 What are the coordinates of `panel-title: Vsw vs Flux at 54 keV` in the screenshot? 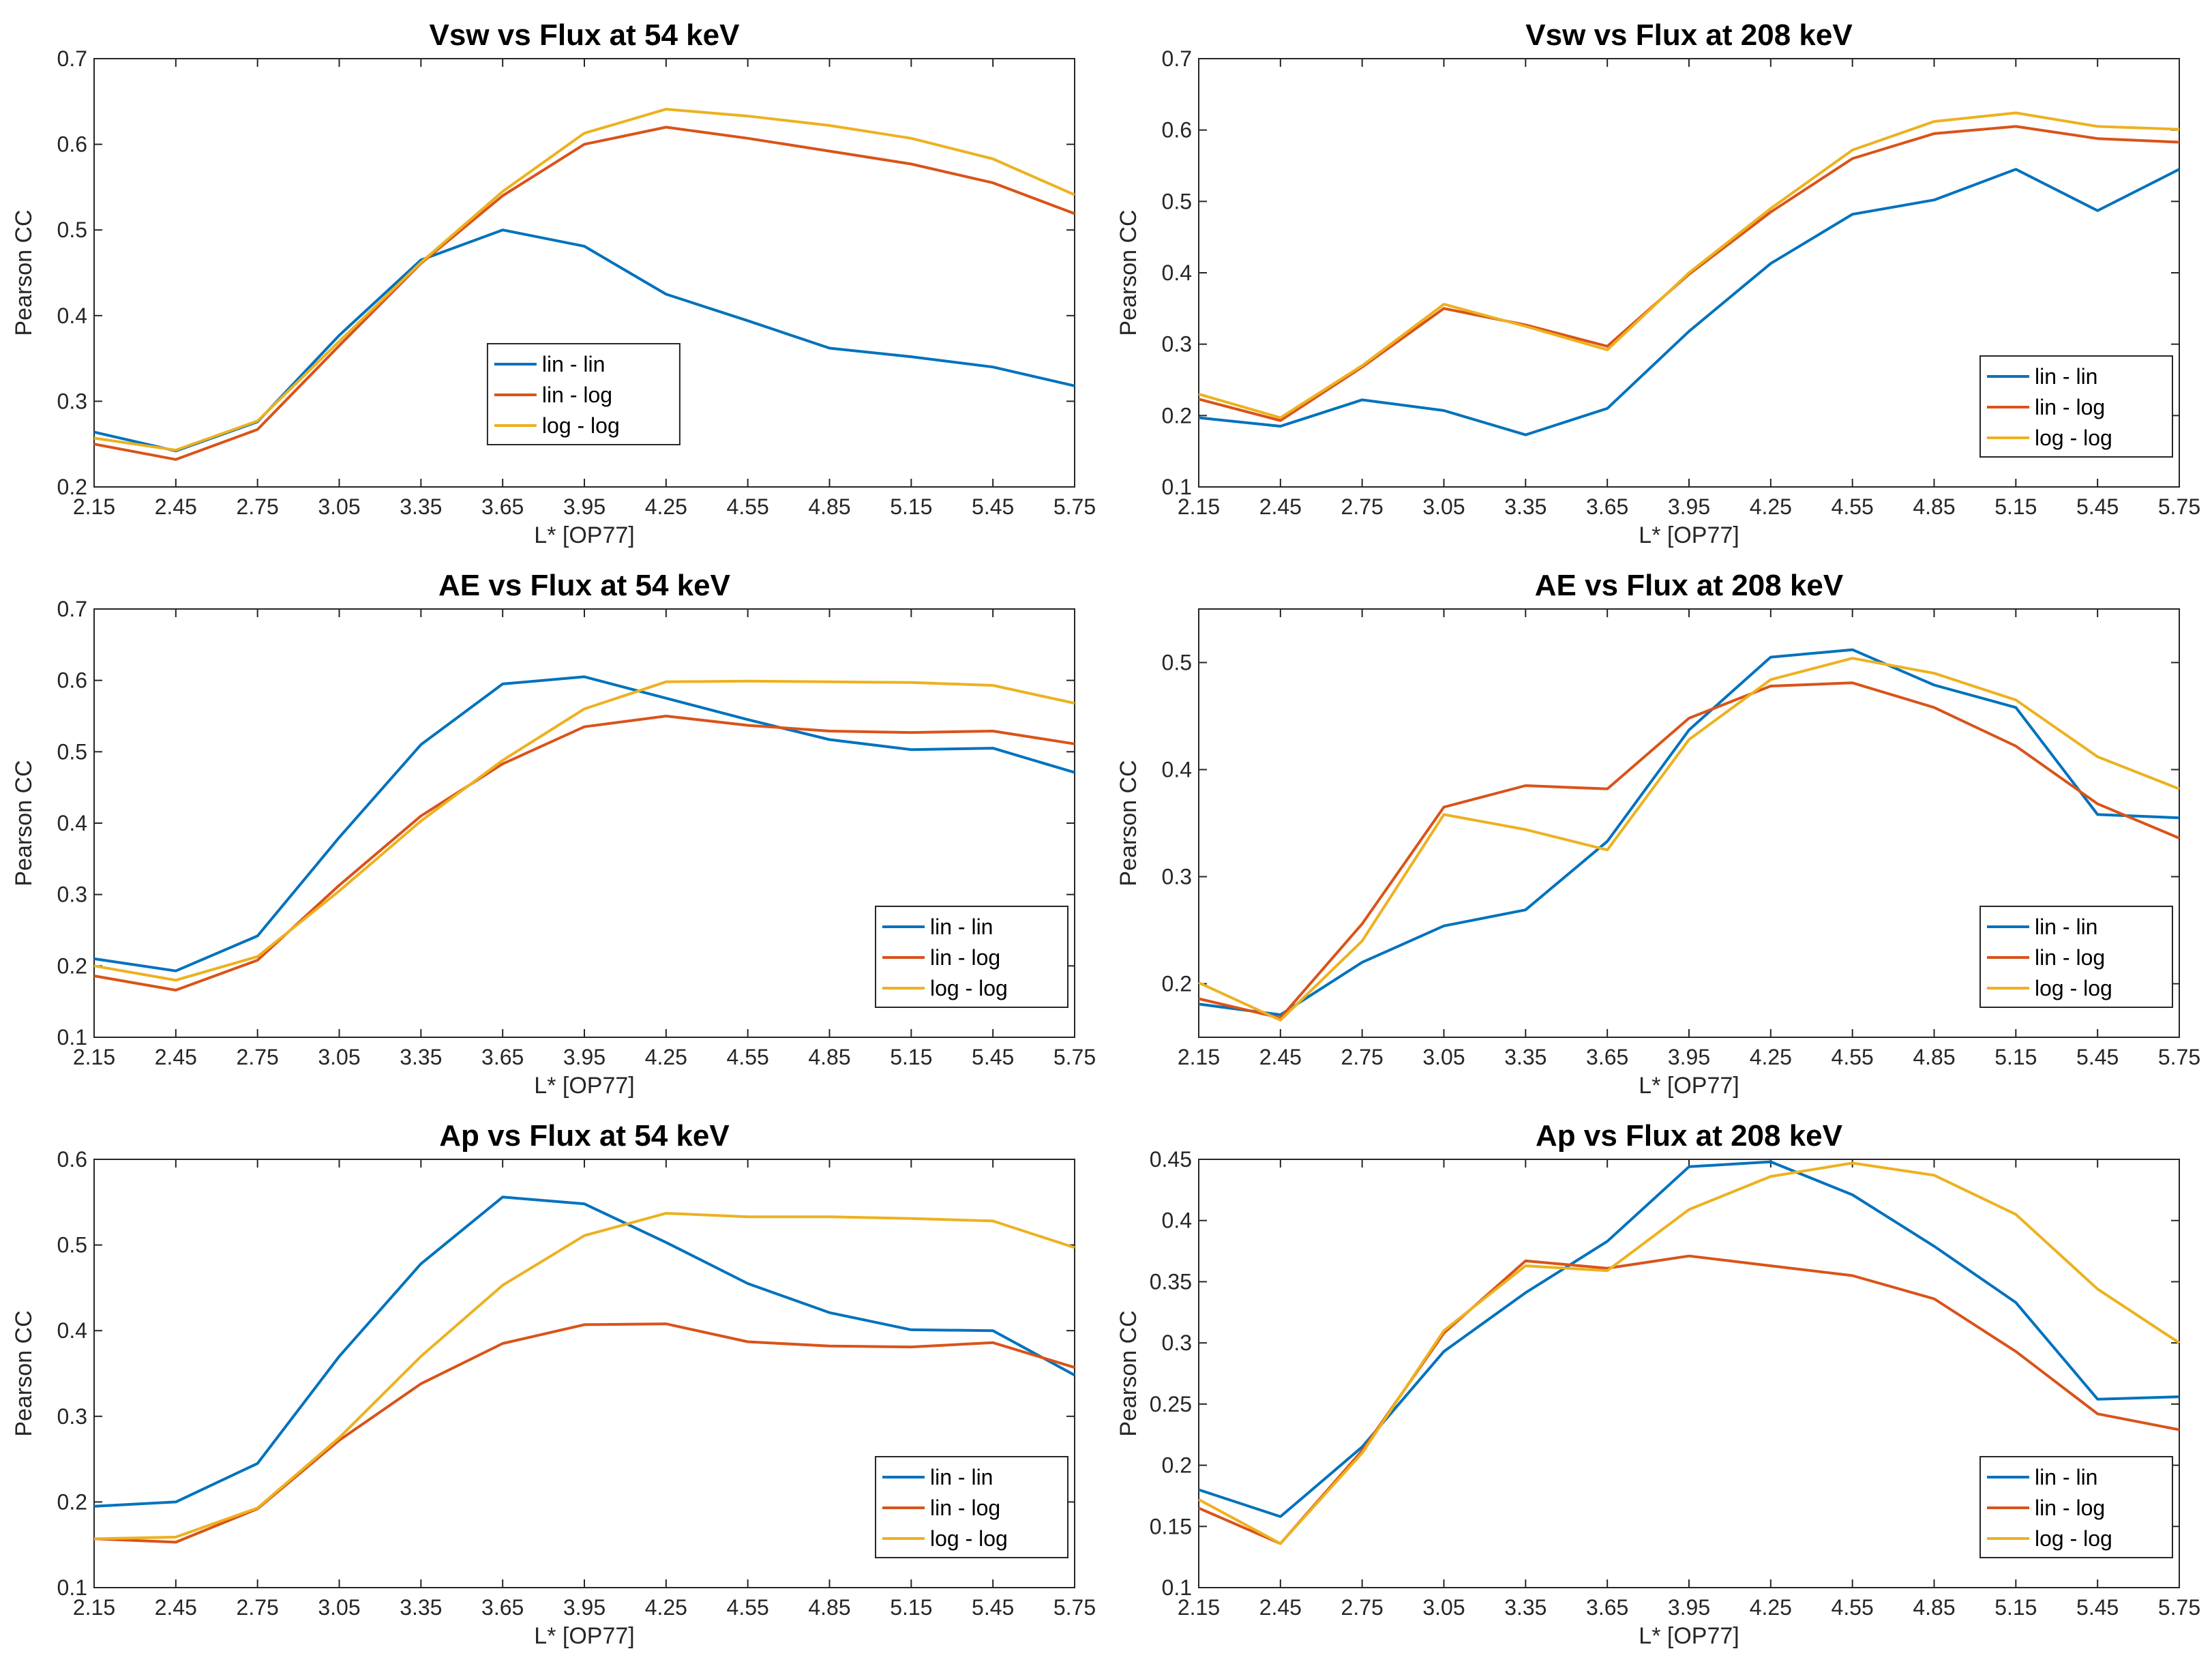 It's located at (585, 35).